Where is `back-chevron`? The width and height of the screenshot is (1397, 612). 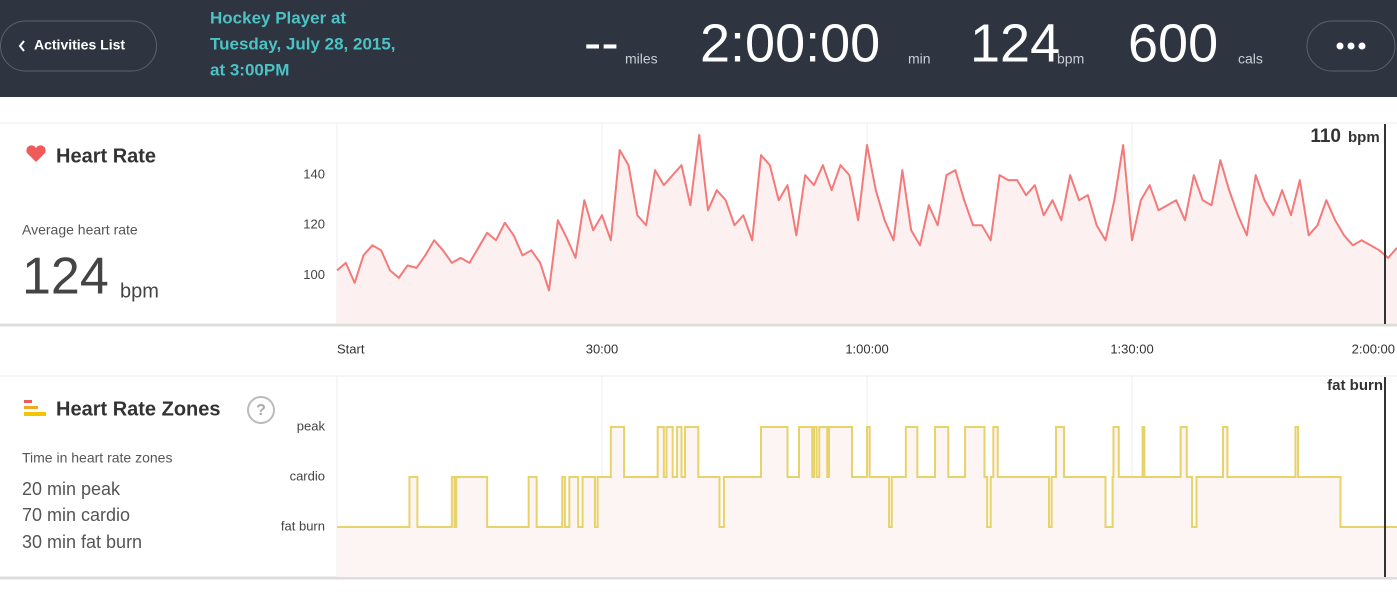 back-chevron is located at coordinates (21, 46).